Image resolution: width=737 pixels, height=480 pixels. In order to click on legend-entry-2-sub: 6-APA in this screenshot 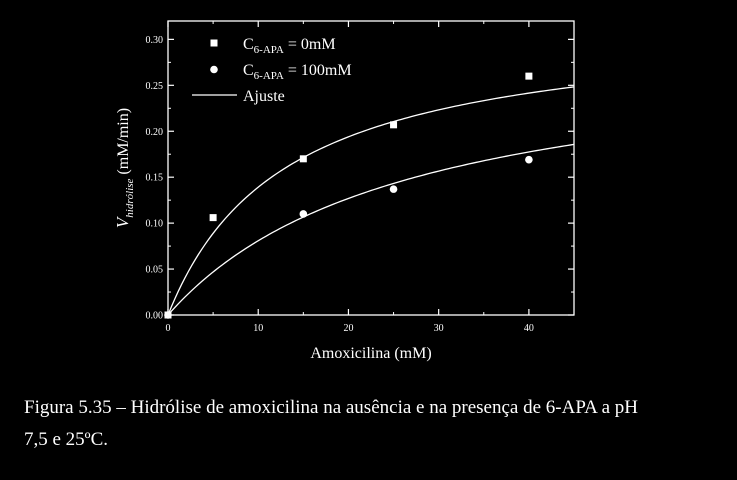, I will do `click(269, 76)`.